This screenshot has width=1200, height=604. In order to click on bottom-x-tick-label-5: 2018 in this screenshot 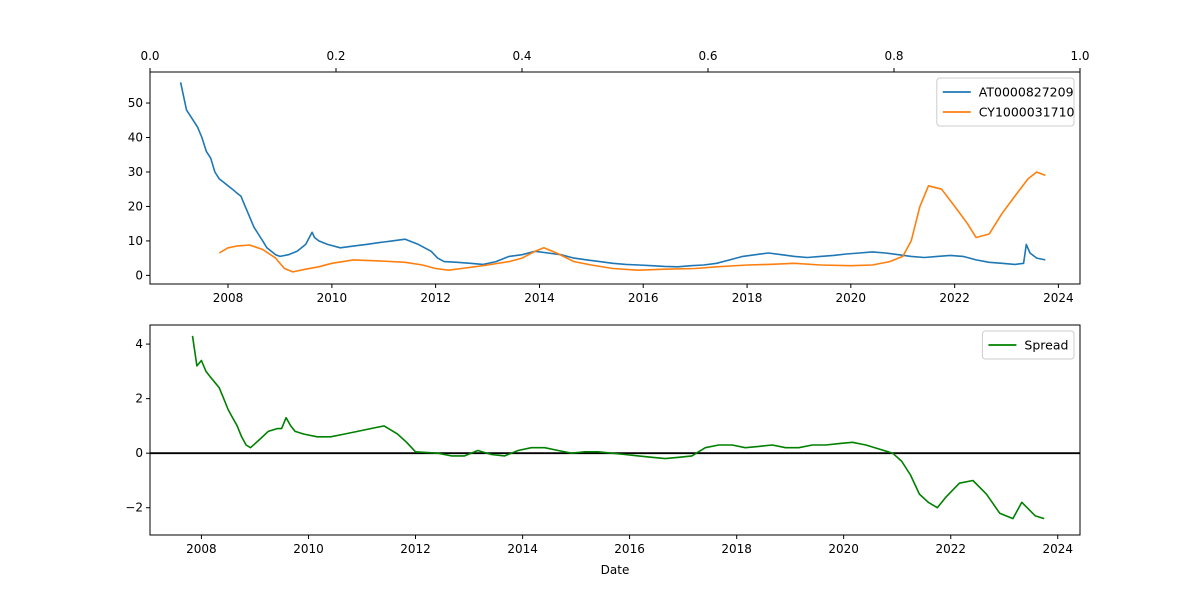, I will do `click(736, 549)`.